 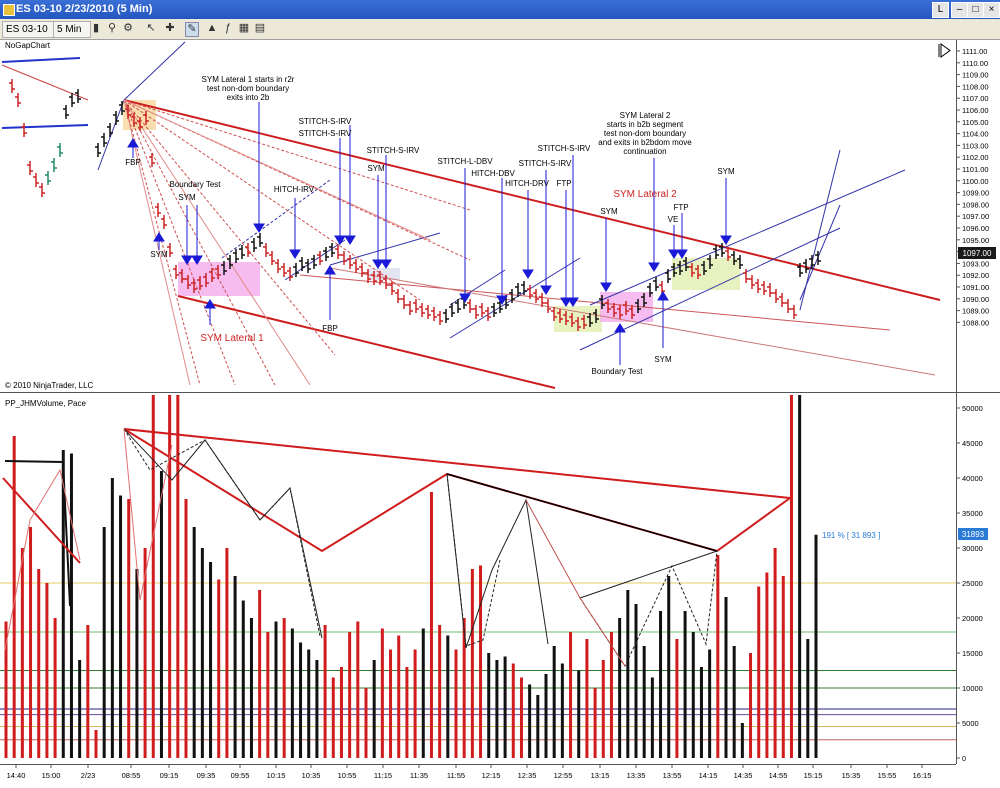 What do you see at coordinates (959, 10) in the screenshot?
I see `minimize-button: –` at bounding box center [959, 10].